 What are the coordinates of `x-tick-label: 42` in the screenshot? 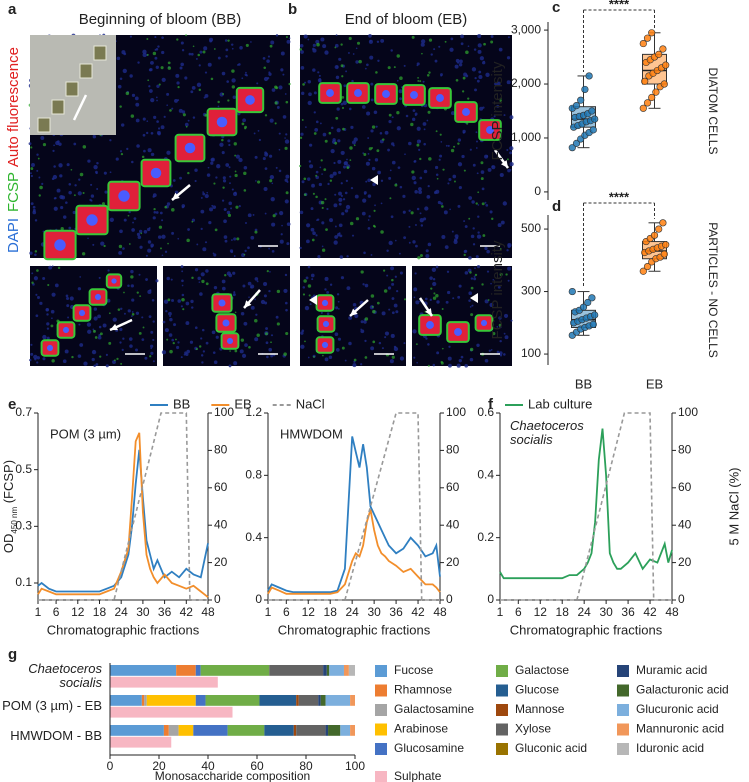 It's located at (418, 612).